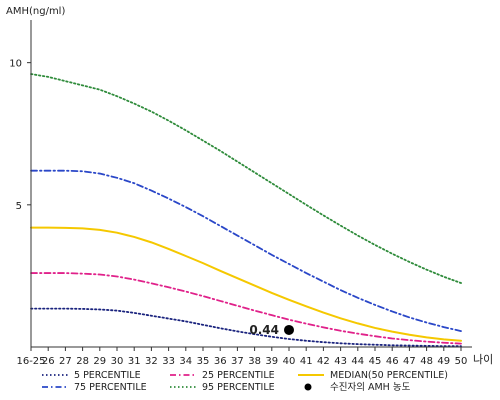 The width and height of the screenshot is (500, 400). What do you see at coordinates (308, 387) in the screenshot?
I see `legend-marker-swatch` at bounding box center [308, 387].